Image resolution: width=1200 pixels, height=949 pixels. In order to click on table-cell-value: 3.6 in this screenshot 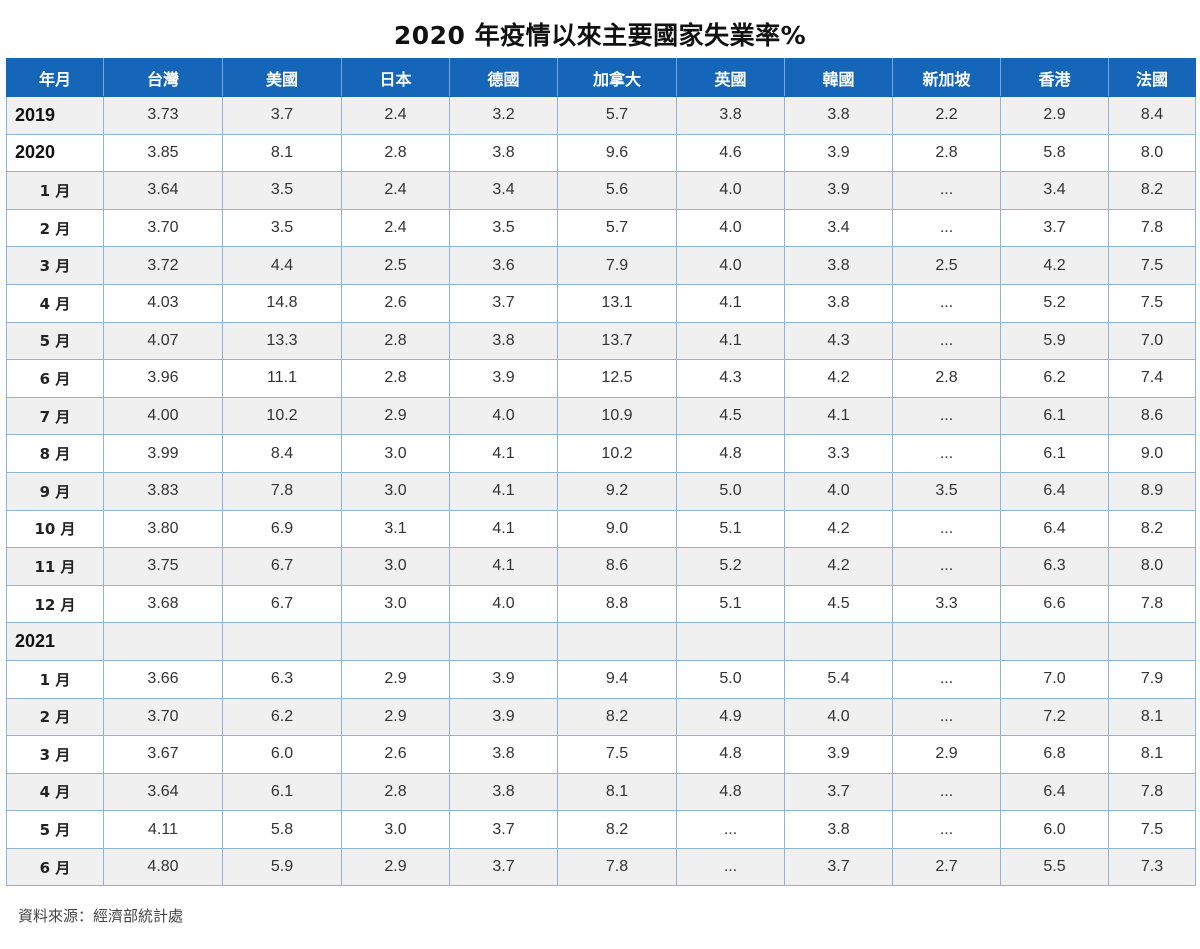, I will do `click(503, 265)`.